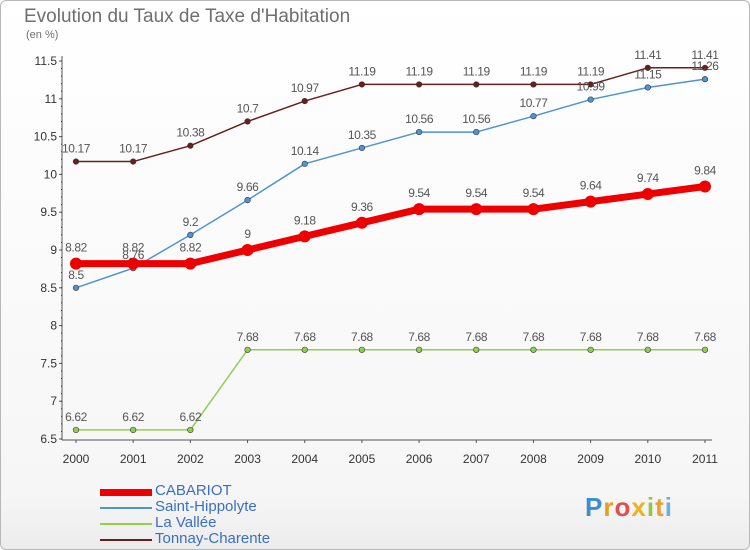 This screenshot has height=550, width=750. I want to click on data-label: 9.74, so click(648, 178).